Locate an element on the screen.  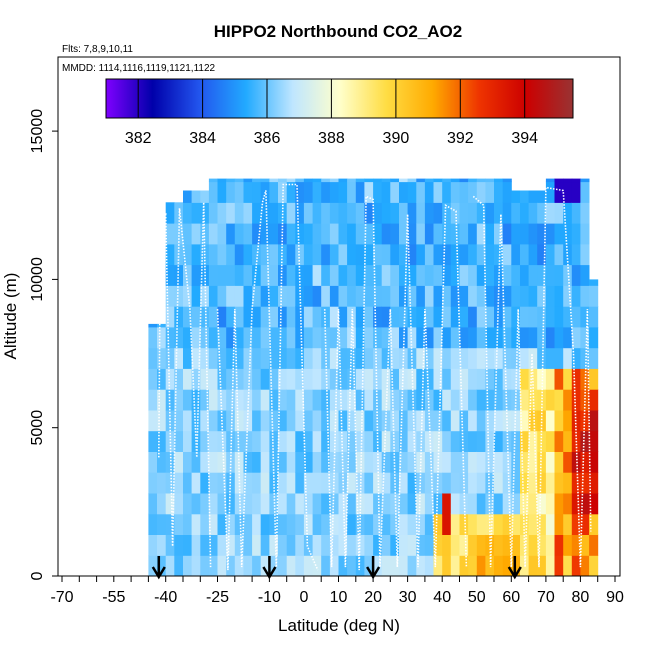
x-tick-label: -55 is located at coordinates (113, 597).